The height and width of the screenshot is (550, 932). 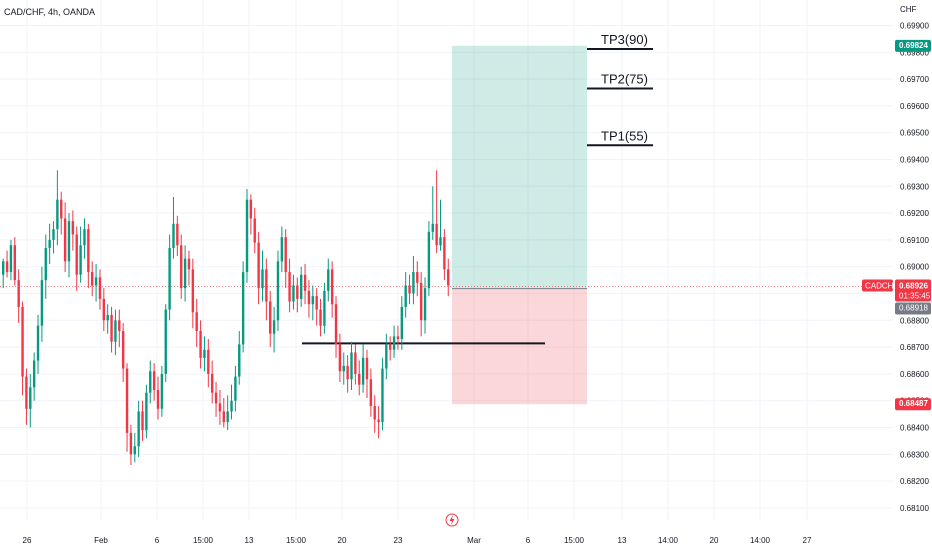 What do you see at coordinates (912, 275) in the screenshot?
I see `price-axis` at bounding box center [912, 275].